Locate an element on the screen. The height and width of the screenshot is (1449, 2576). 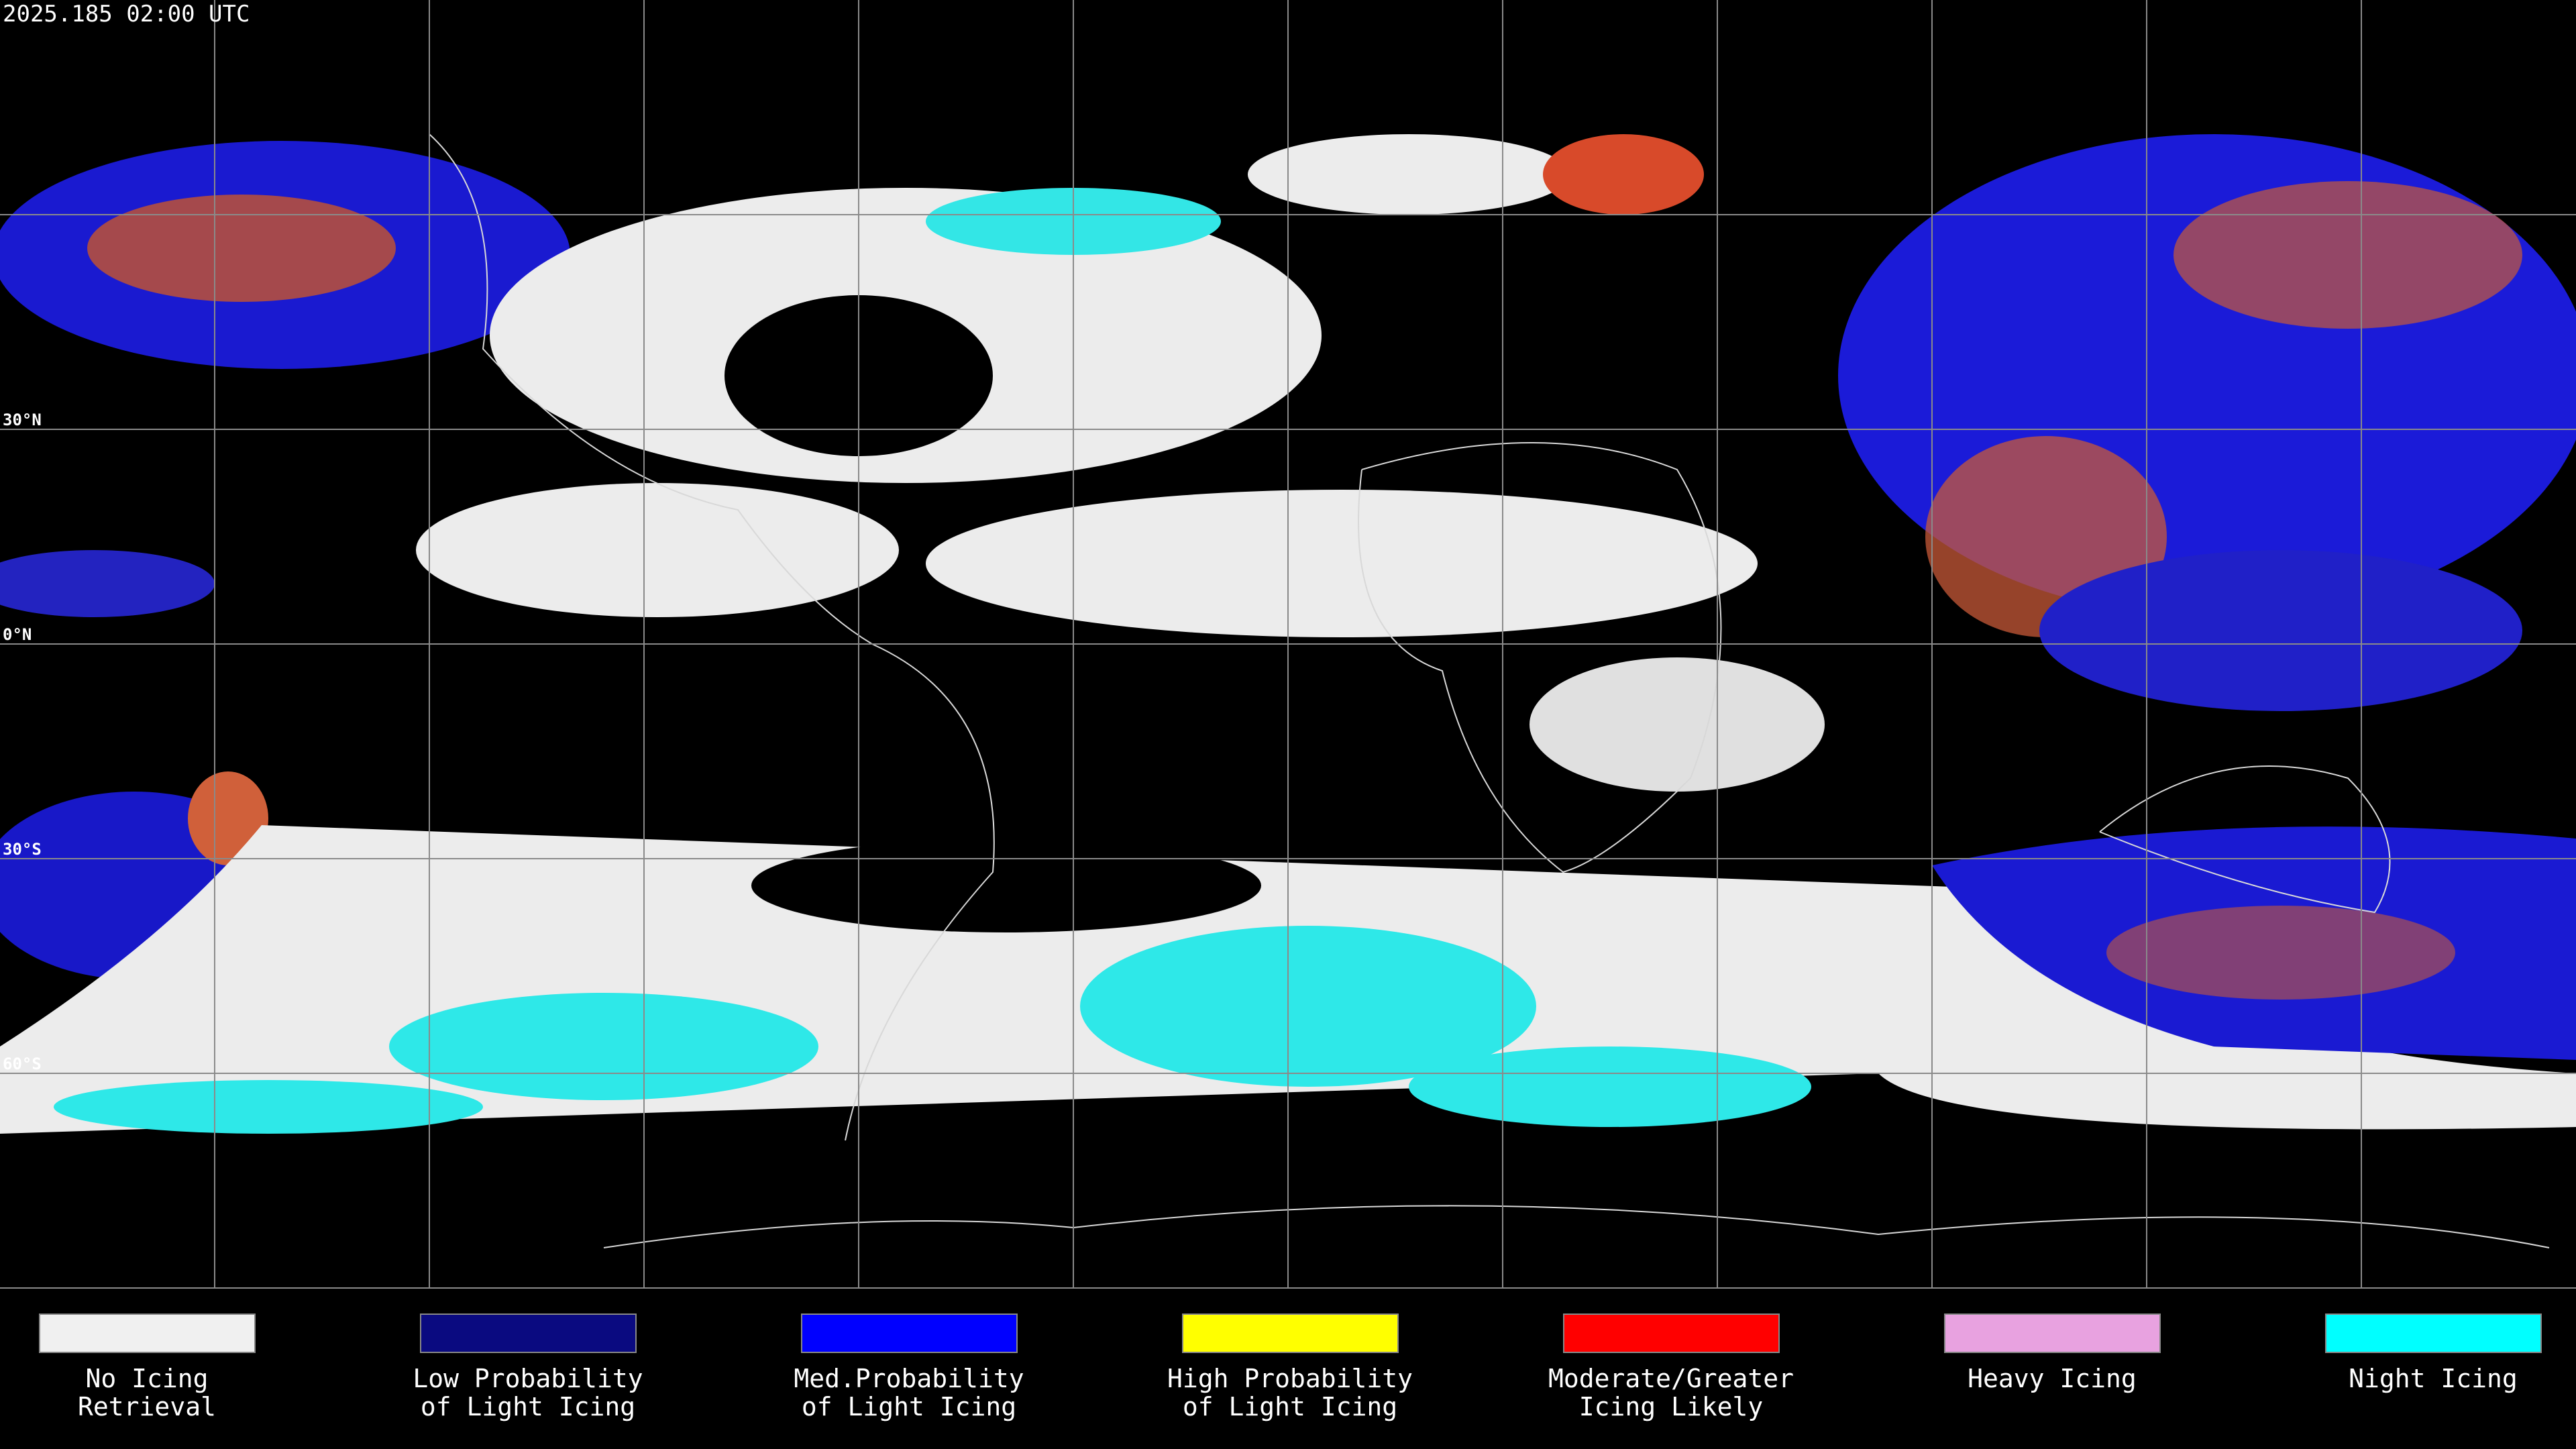
legend-label: Night Icing is located at coordinates (2433, 1378).